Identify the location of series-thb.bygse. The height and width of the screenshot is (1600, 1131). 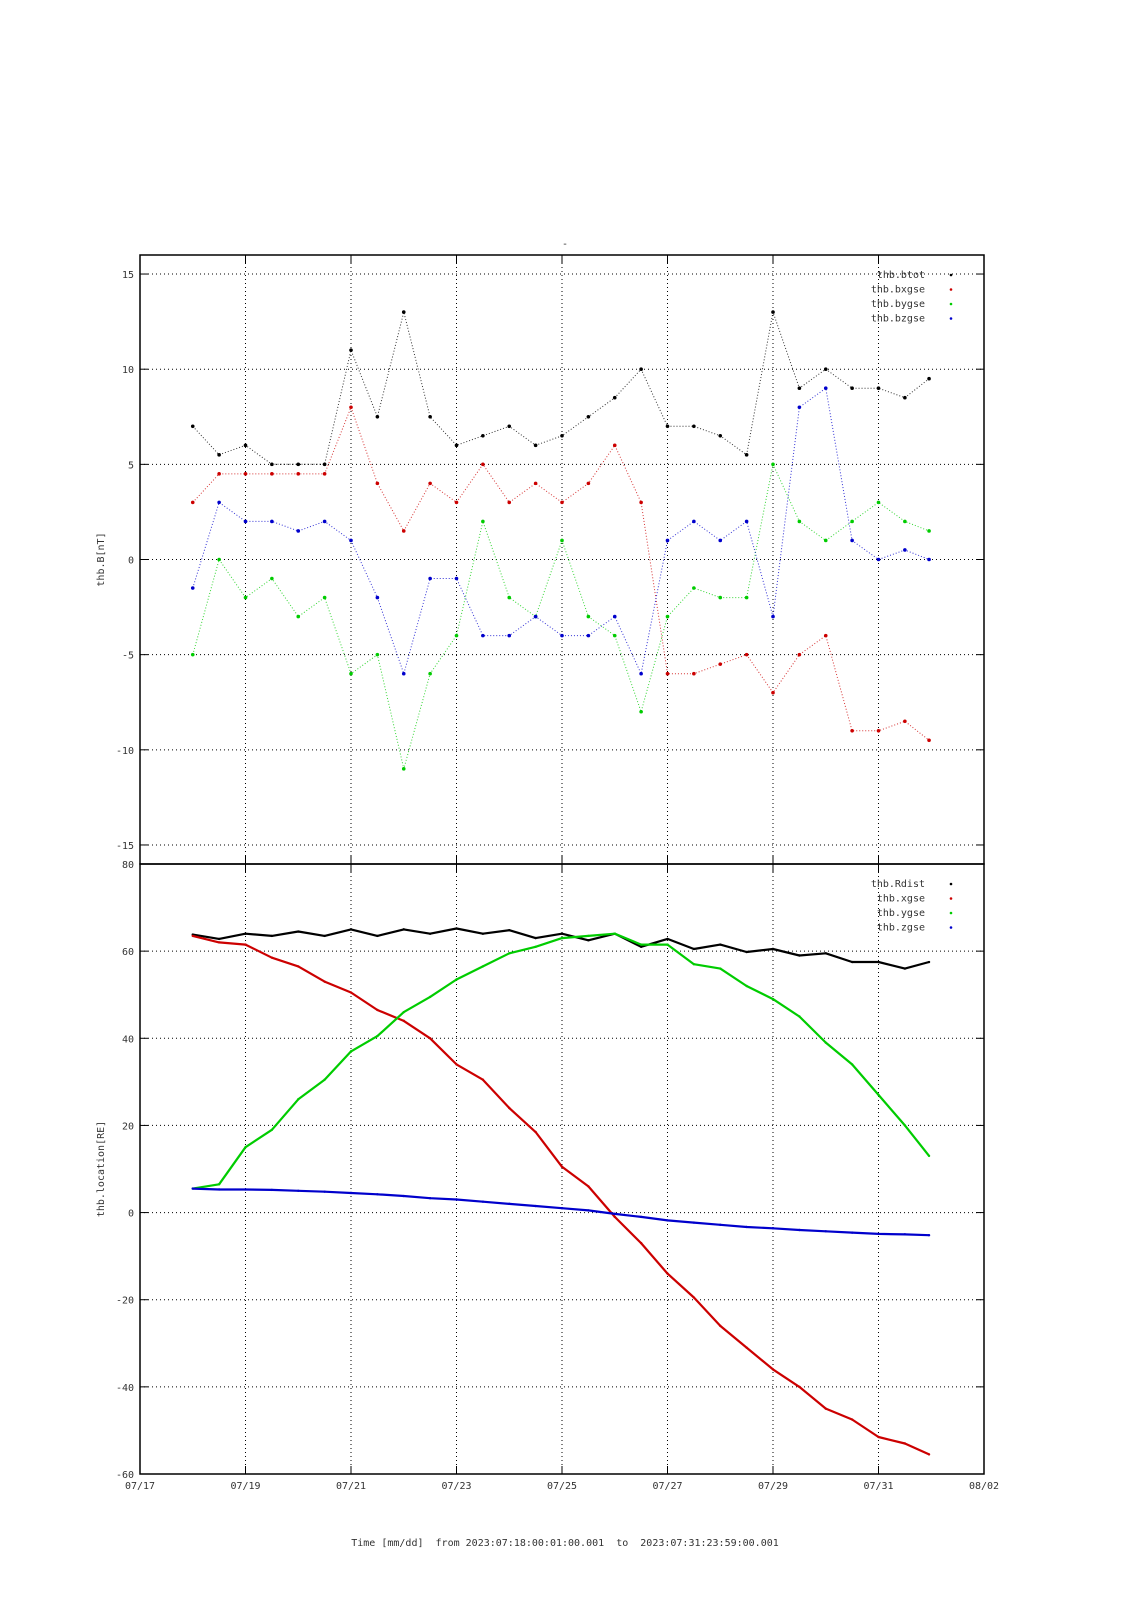
(560, 616).